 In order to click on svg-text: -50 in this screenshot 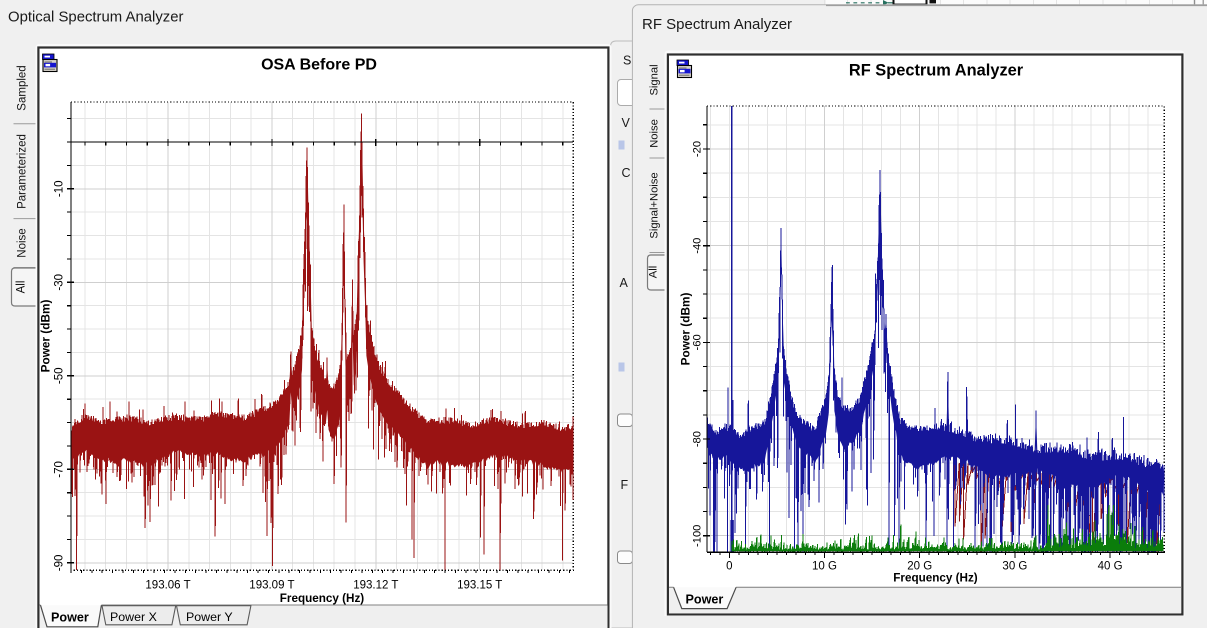, I will do `click(60, 375)`.